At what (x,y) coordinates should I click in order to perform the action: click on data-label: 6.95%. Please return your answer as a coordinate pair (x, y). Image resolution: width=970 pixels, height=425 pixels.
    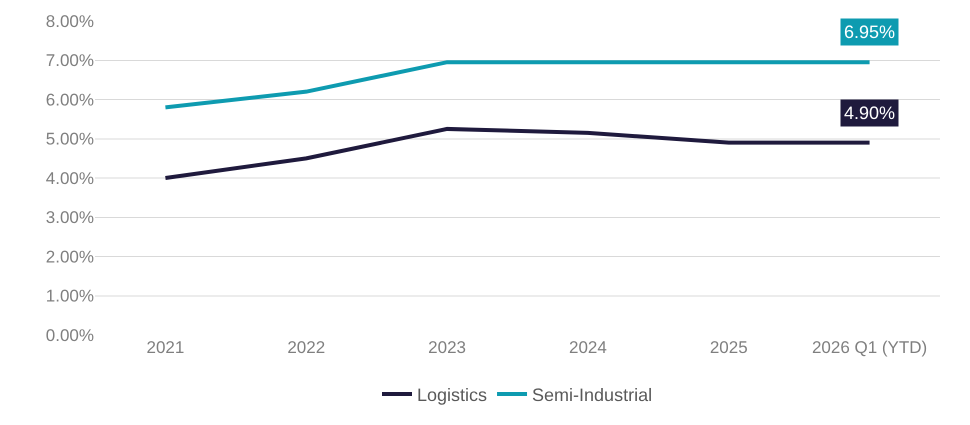
    Looking at the image, I should click on (870, 32).